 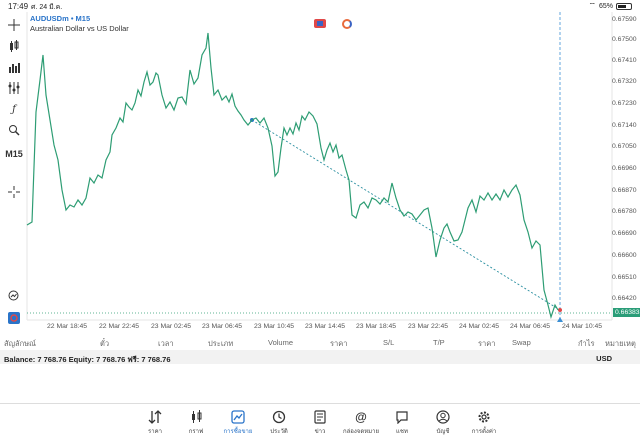 I want to click on time-tick: 24 Mar 10:45, so click(x=582, y=326).